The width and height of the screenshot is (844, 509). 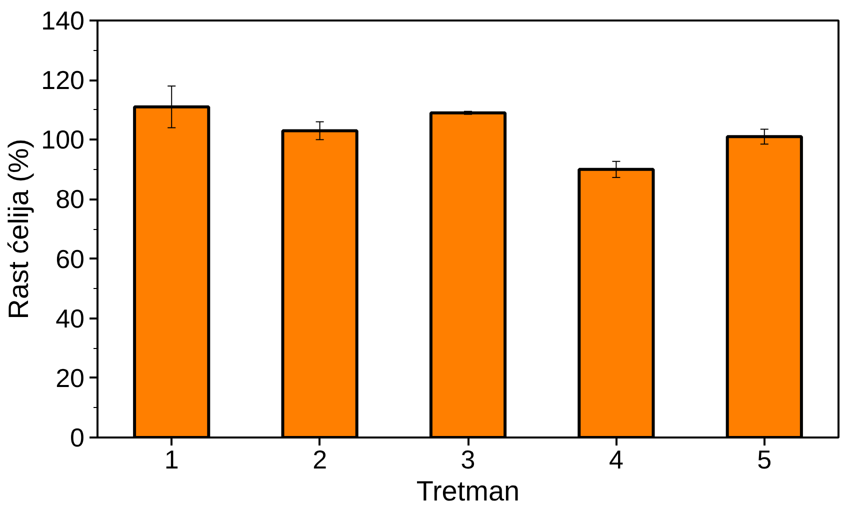 I want to click on y-tick-label: 20, so click(x=70, y=377).